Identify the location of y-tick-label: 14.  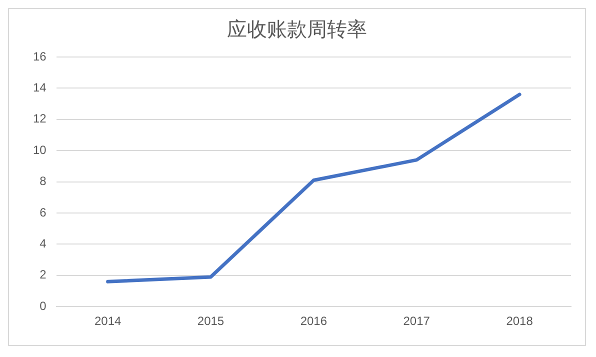
(39, 87).